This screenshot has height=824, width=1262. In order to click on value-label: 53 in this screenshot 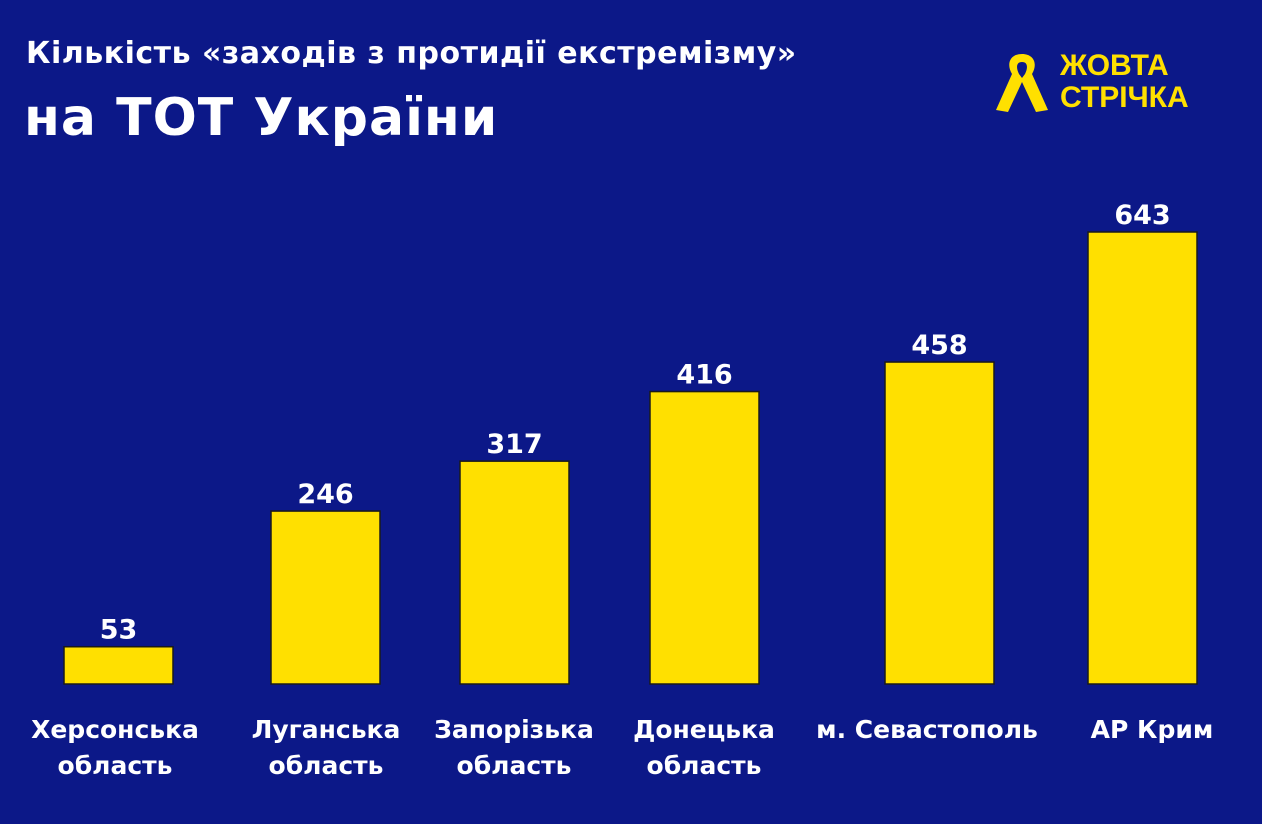, I will do `click(119, 630)`.